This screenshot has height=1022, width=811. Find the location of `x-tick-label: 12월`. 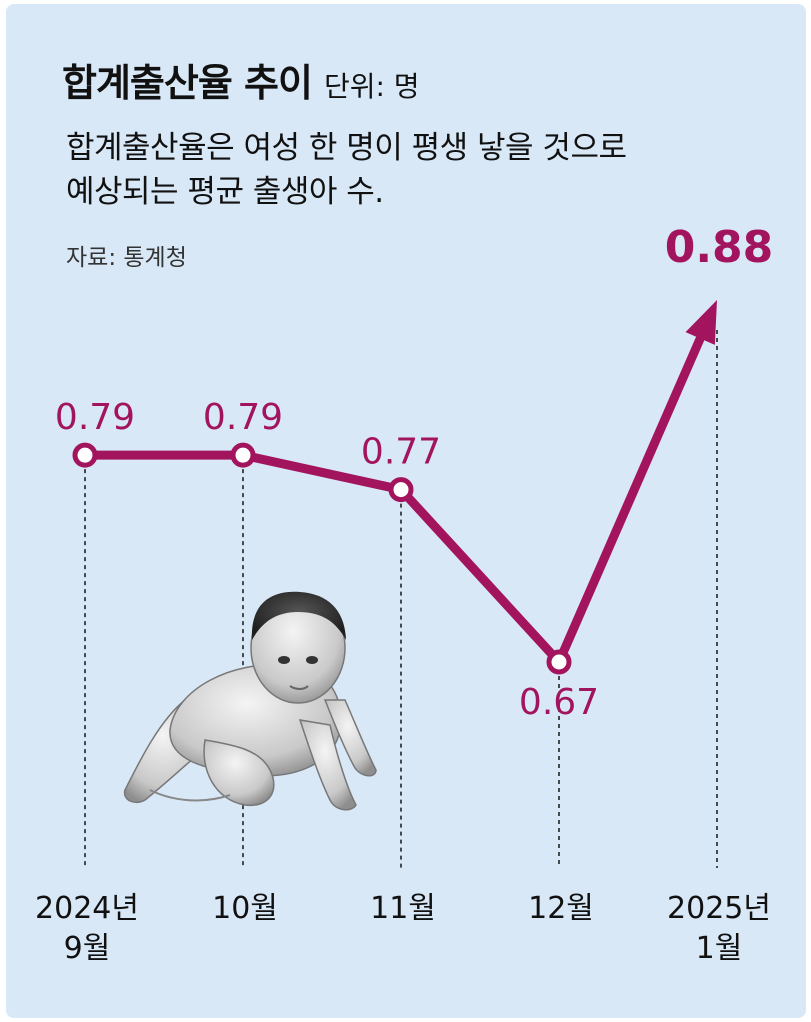

x-tick-label: 12월 is located at coordinates (561, 908).